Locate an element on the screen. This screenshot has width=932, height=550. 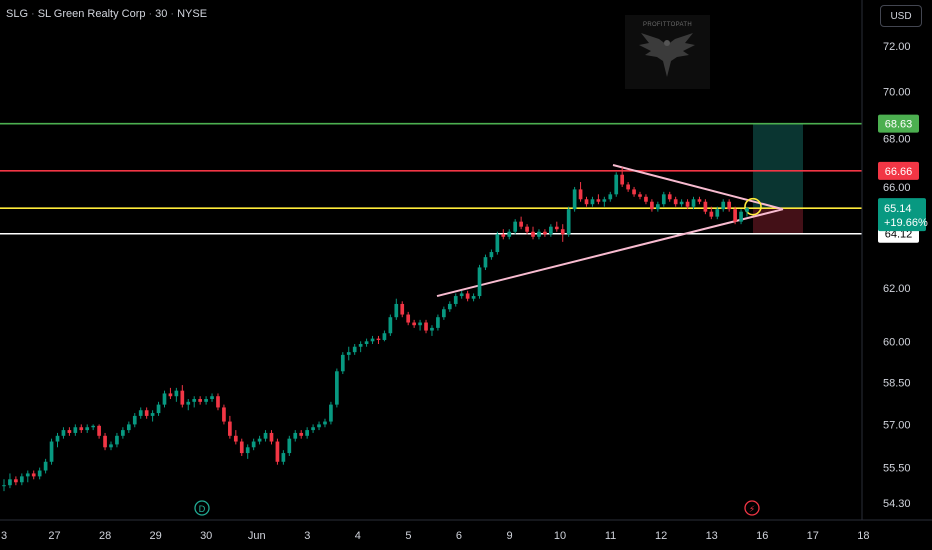
green-level-badge-label: 68.63 is located at coordinates (899, 125).